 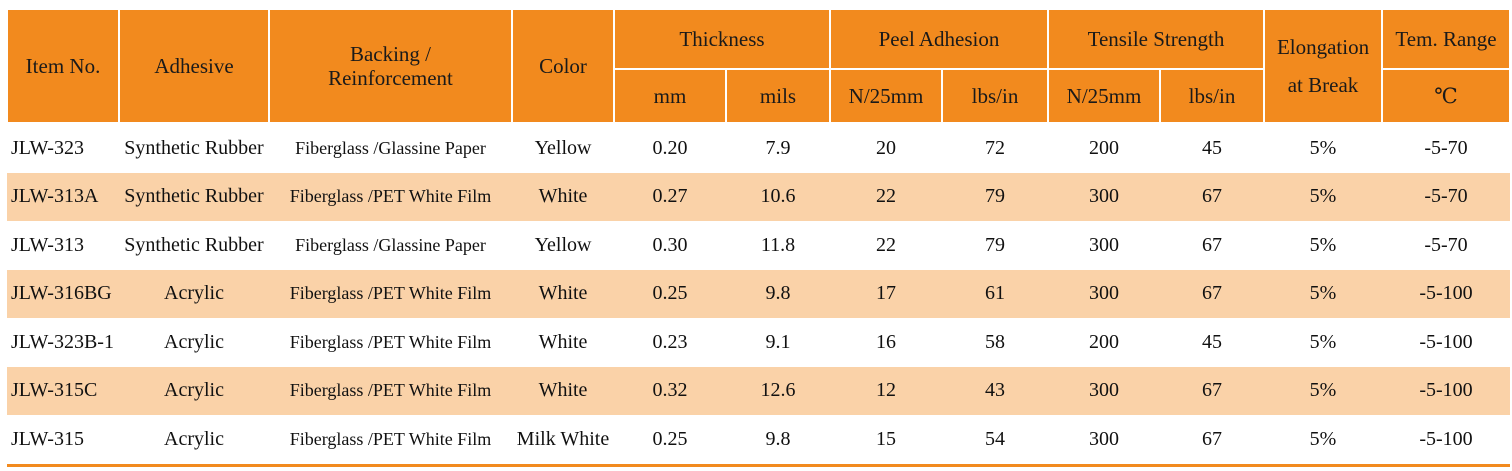 I want to click on header-elongation-line2: at Break, so click(x=1323, y=85).